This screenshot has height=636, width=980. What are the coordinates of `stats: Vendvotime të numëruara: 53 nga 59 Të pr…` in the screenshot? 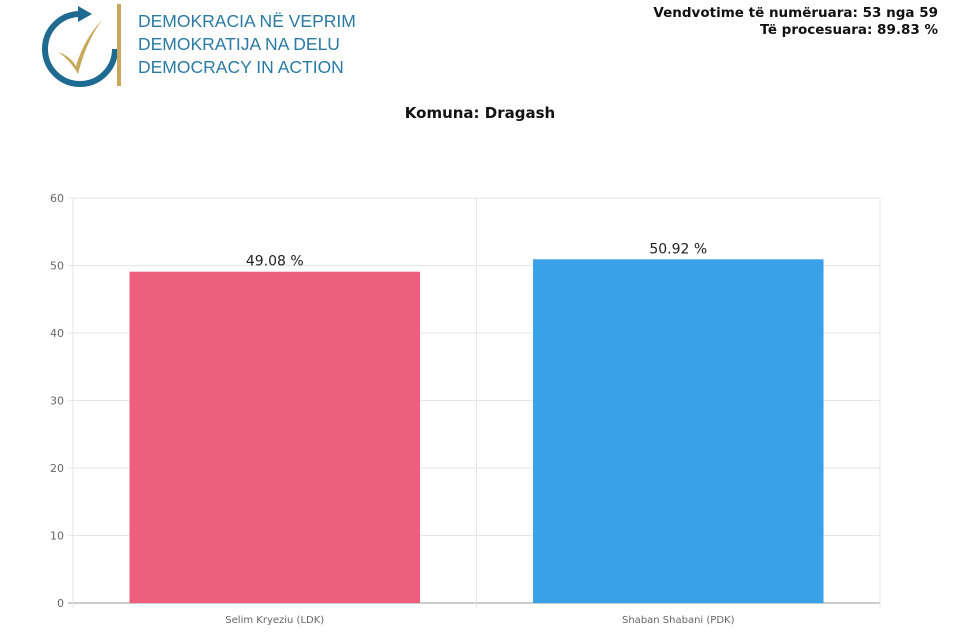 It's located at (795, 22).